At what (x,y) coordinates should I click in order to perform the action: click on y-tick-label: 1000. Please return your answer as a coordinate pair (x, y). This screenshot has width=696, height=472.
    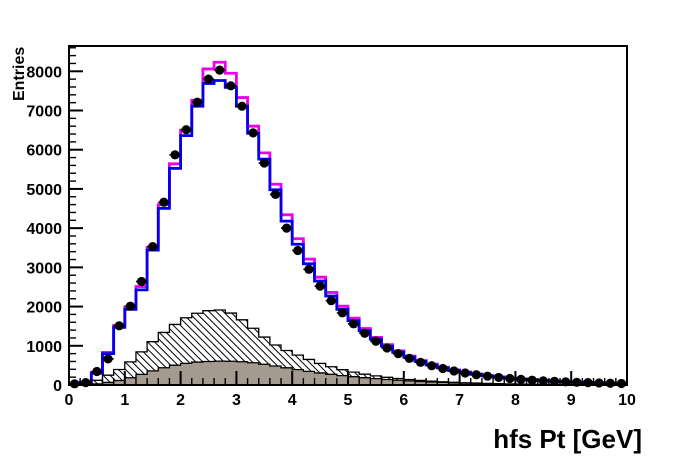
    Looking at the image, I should click on (44, 347).